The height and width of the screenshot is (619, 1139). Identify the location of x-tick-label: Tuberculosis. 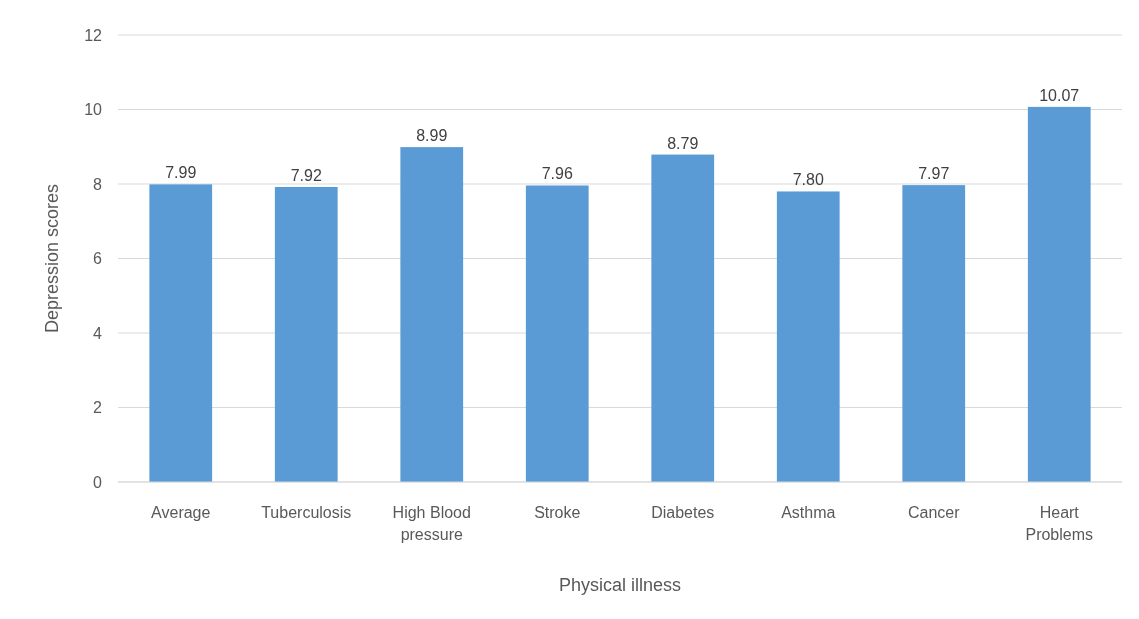
(306, 512).